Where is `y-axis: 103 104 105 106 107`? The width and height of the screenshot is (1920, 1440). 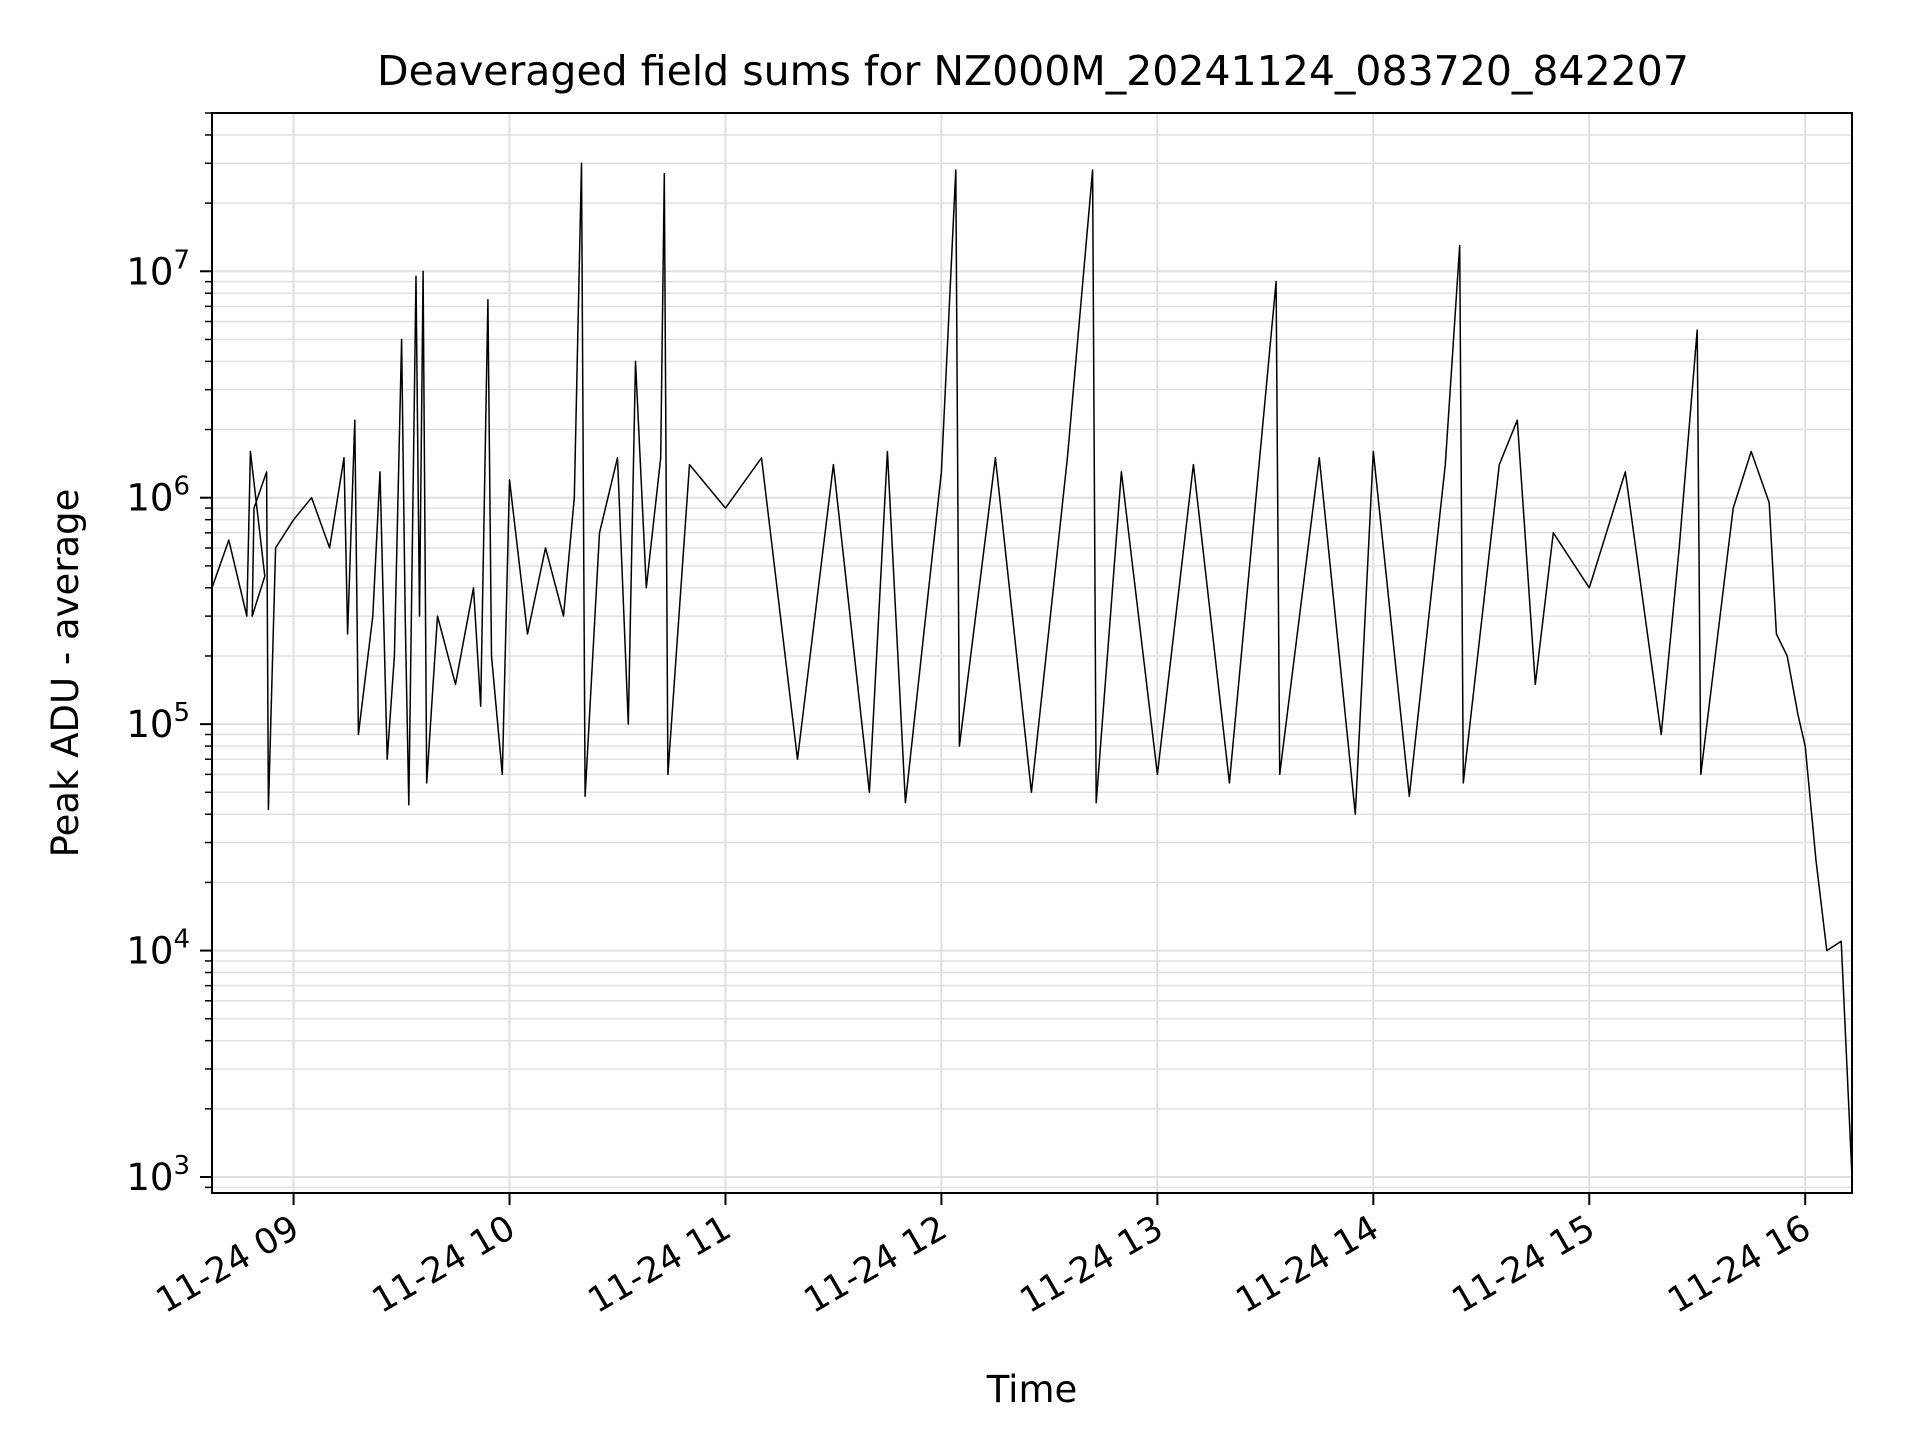
y-axis: 103 104 105 106 107 is located at coordinates (169, 655).